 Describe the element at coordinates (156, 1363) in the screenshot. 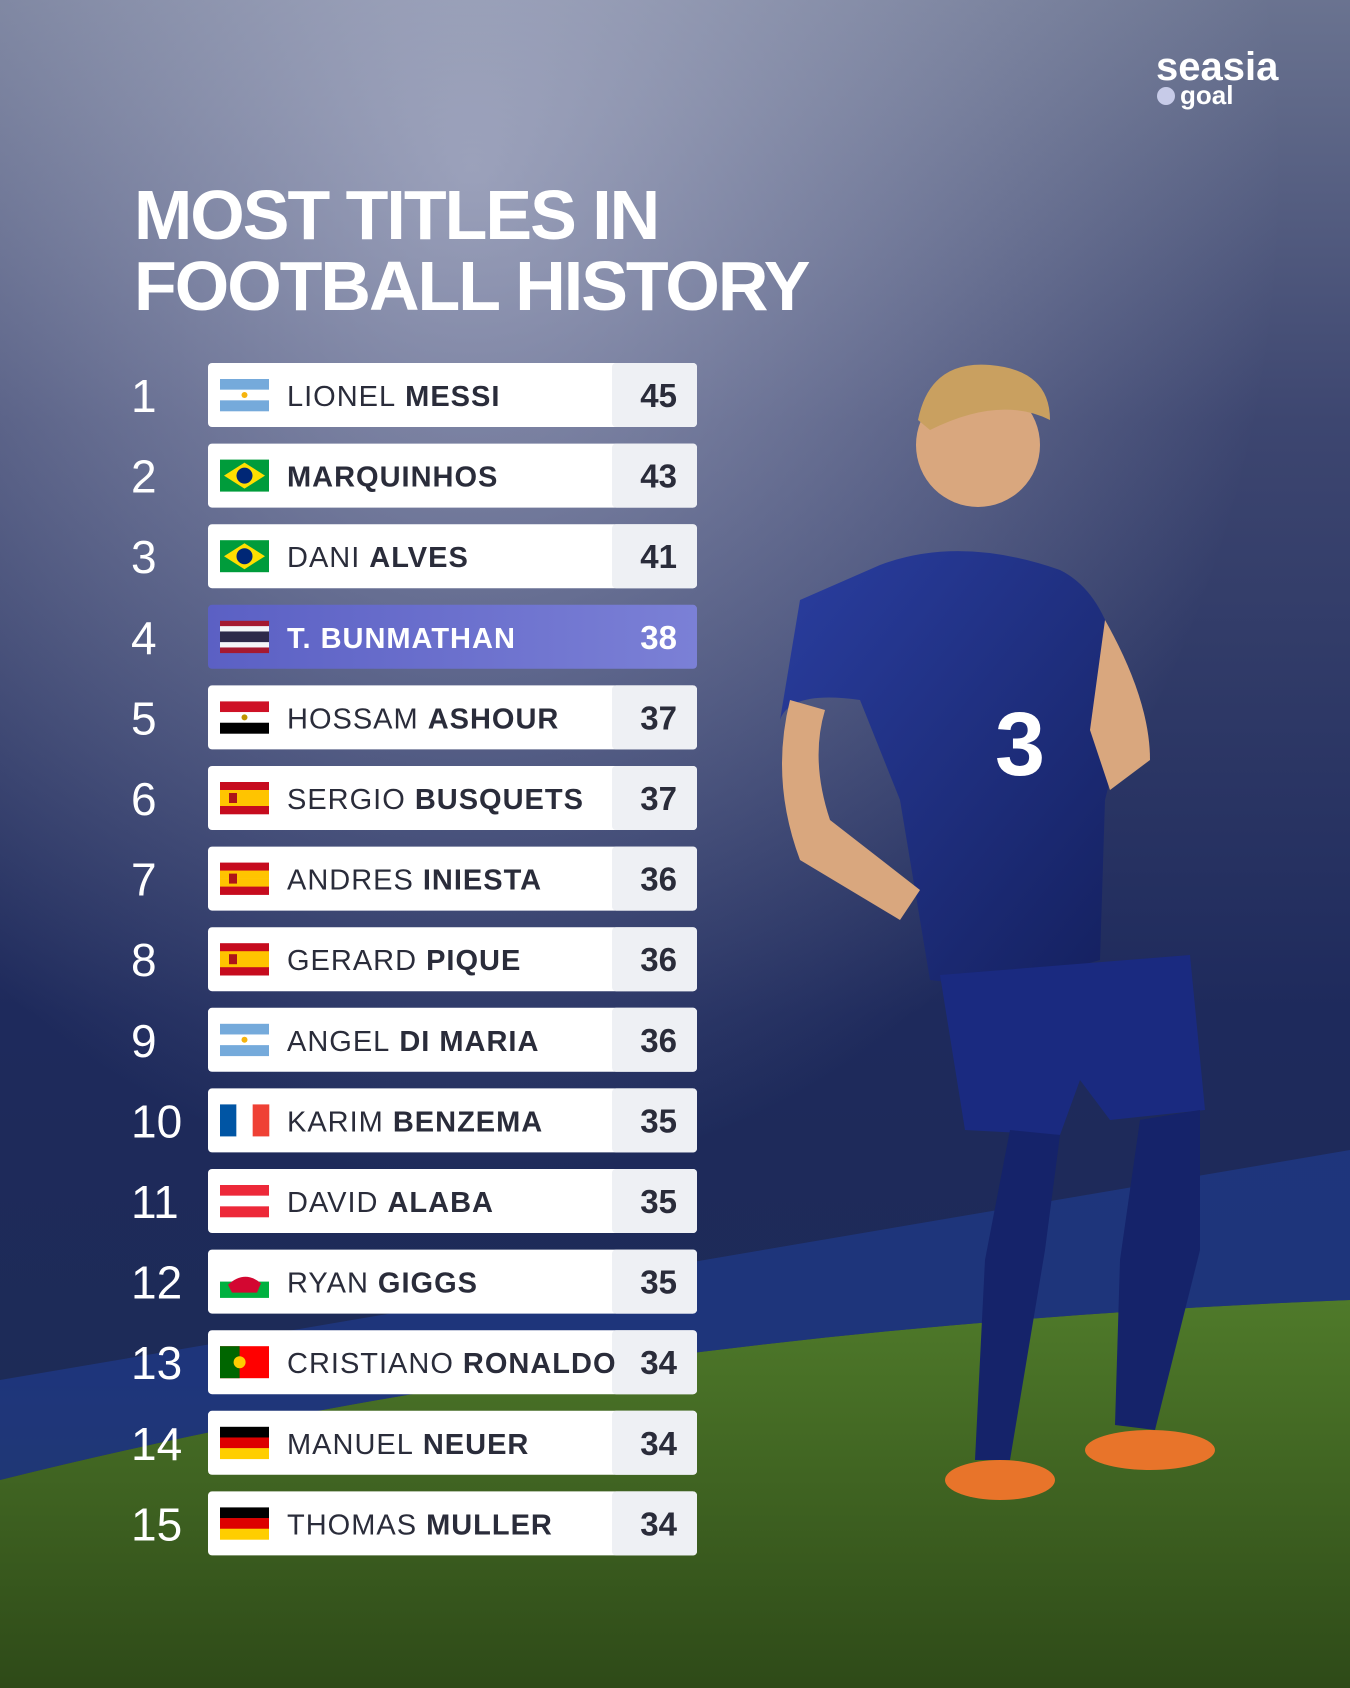

I see `rank: 13` at that location.